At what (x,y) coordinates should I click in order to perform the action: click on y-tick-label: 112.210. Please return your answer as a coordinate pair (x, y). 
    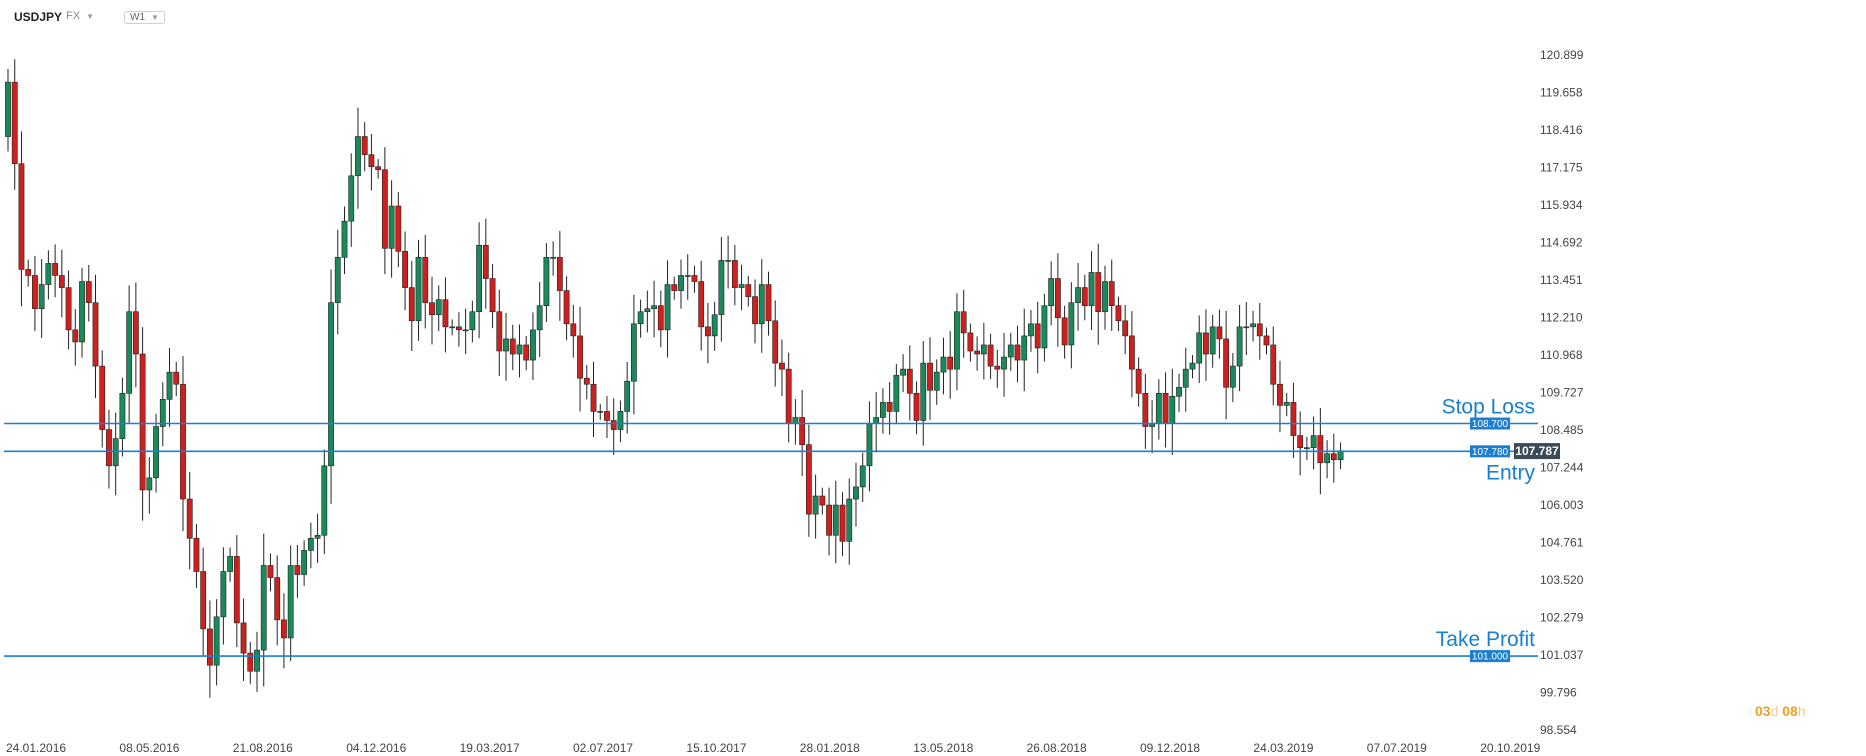
    Looking at the image, I should click on (1561, 317).